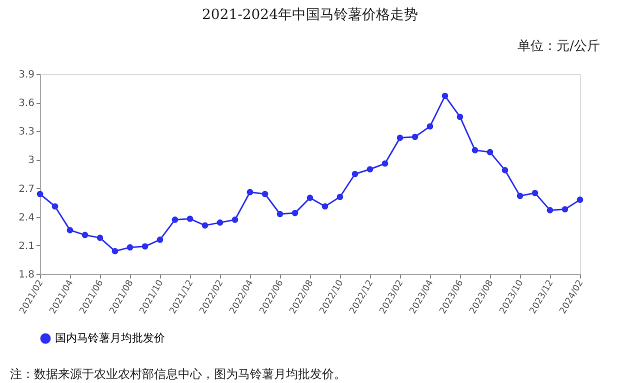 The height and width of the screenshot is (383, 627). I want to click on chart-title: 2021-2024年中国马铃薯价格走势, so click(310, 15).